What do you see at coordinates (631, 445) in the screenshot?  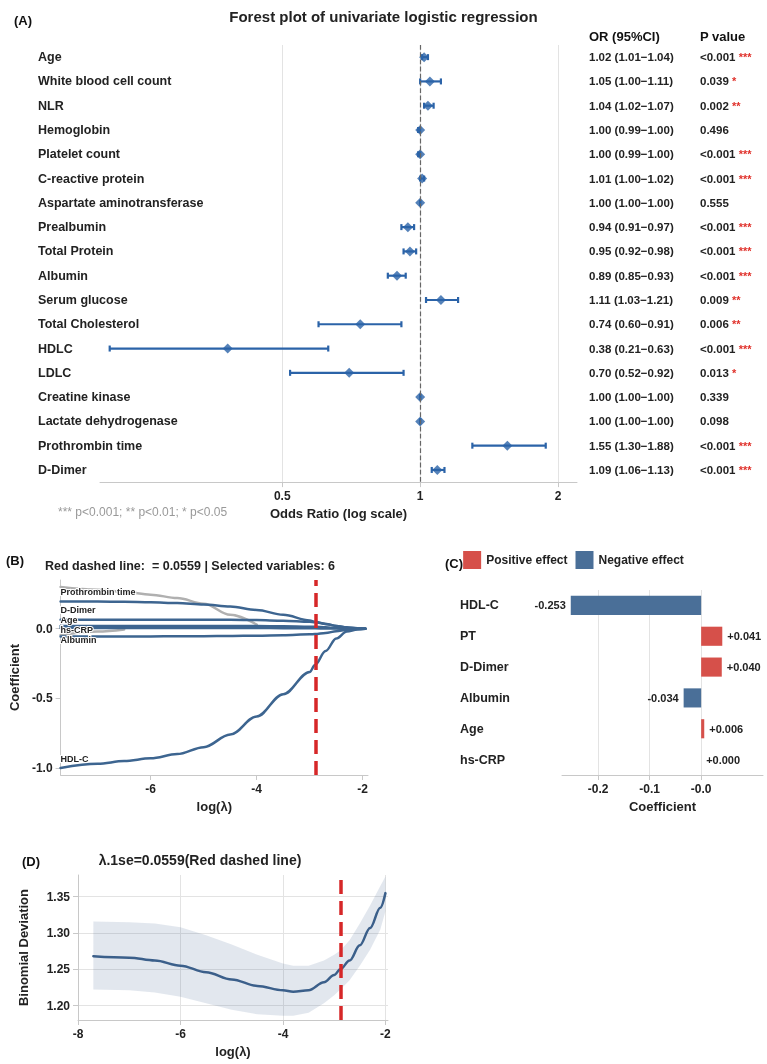 I see `data-label: 1.55 (1.30−1.88)` at bounding box center [631, 445].